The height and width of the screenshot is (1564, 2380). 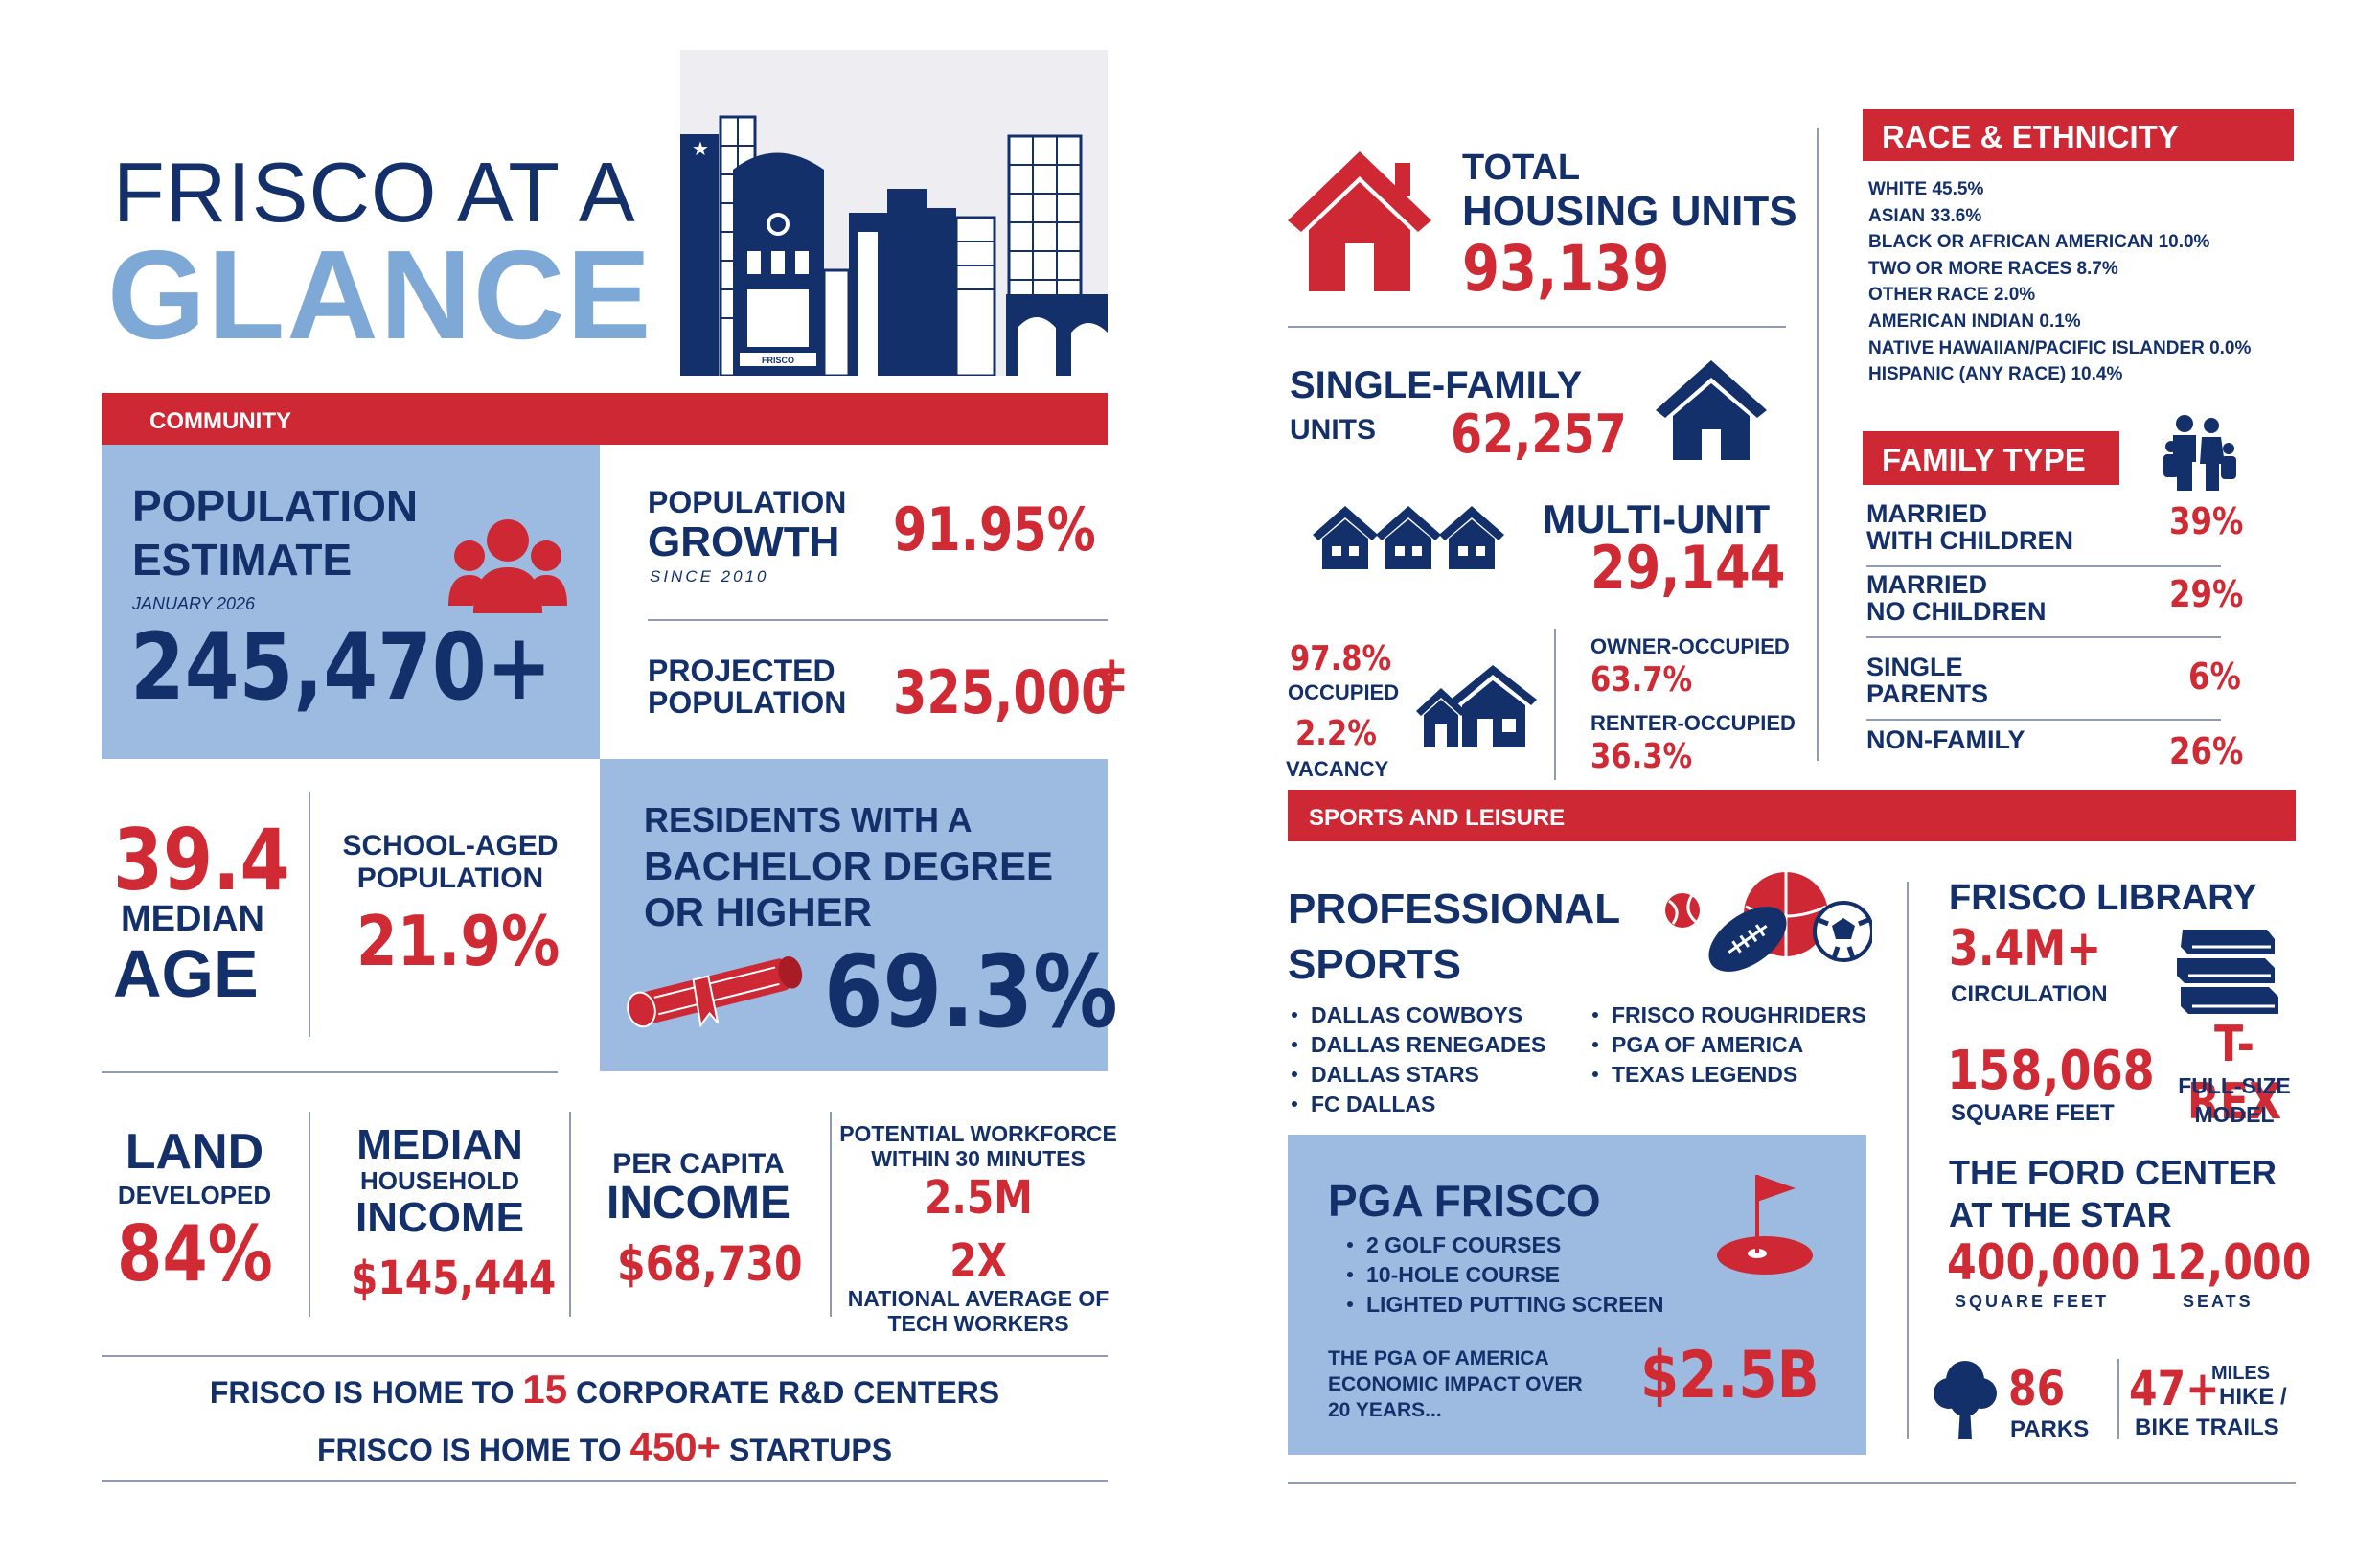 What do you see at coordinates (1539, 434) in the screenshot?
I see `single-family-value-text: 62,257` at bounding box center [1539, 434].